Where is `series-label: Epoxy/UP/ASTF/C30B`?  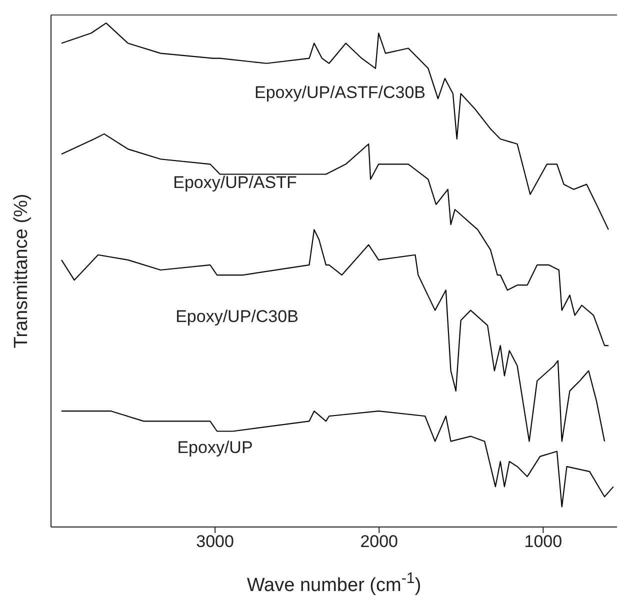 series-label: Epoxy/UP/ASTF/C30B is located at coordinates (340, 93).